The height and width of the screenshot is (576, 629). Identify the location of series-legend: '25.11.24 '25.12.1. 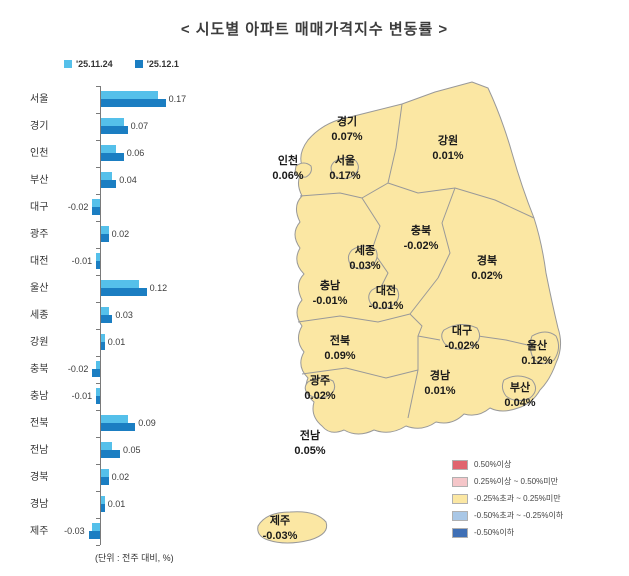
(121, 64).